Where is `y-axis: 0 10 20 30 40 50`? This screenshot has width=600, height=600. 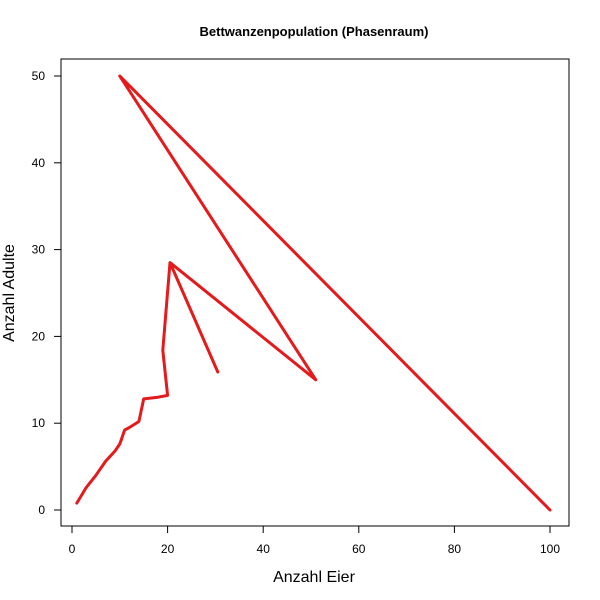 y-axis: 0 10 20 30 40 50 is located at coordinates (46, 293).